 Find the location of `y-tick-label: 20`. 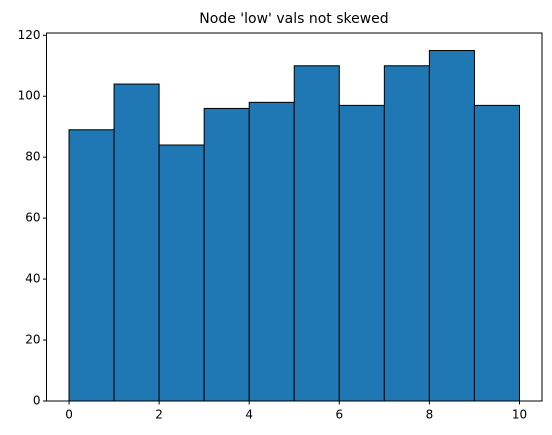

y-tick-label: 20 is located at coordinates (32, 340).